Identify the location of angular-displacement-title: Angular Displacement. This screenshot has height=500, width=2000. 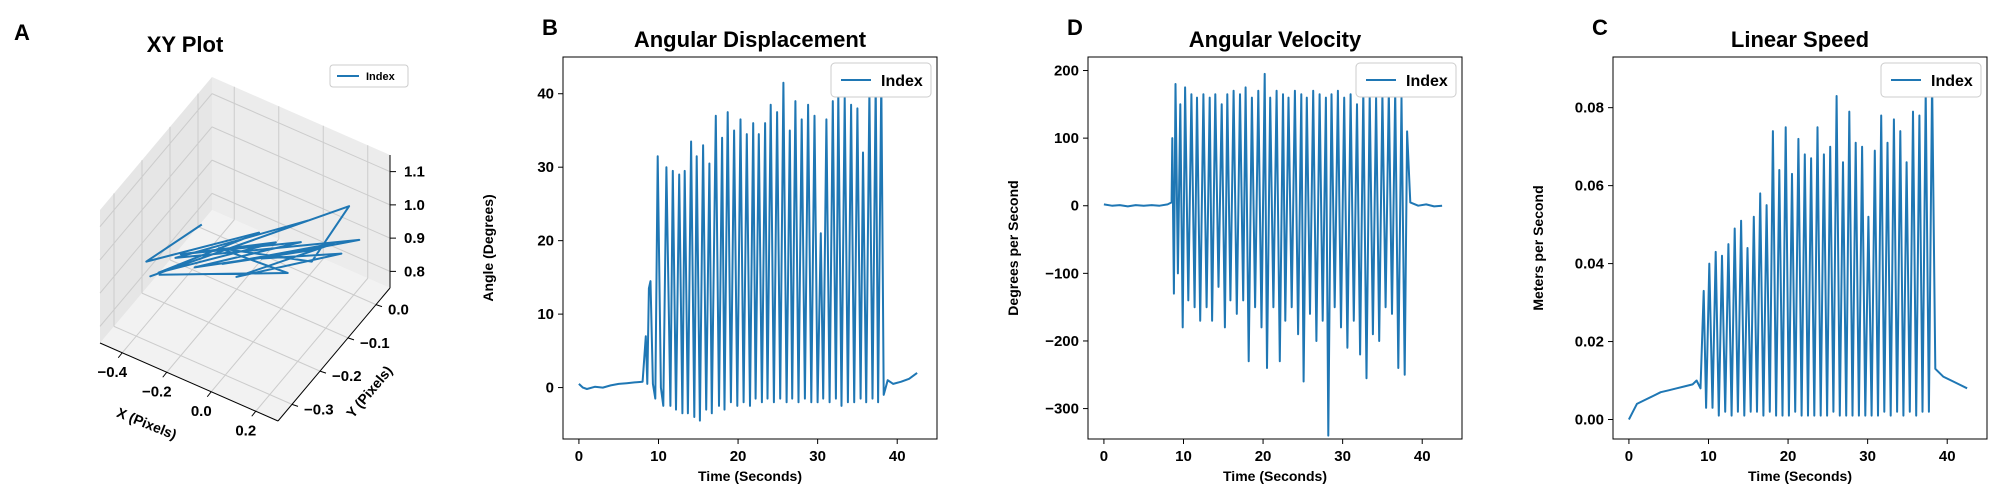
(750, 39).